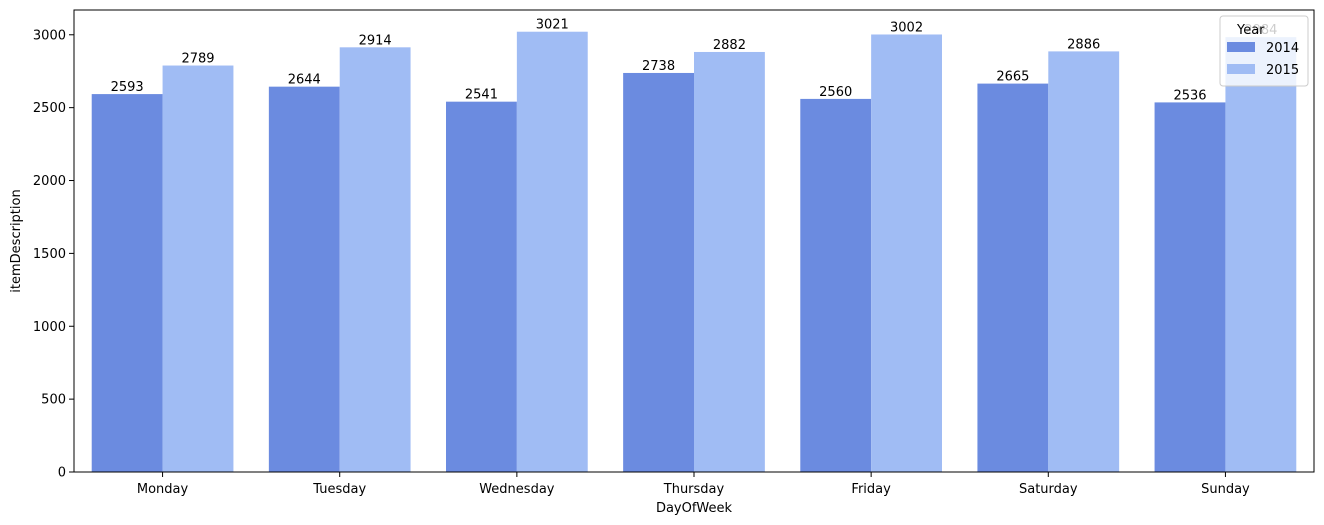 The height and width of the screenshot is (525, 1324). What do you see at coordinates (1282, 70) in the screenshot?
I see `legend-label-2015: 2015` at bounding box center [1282, 70].